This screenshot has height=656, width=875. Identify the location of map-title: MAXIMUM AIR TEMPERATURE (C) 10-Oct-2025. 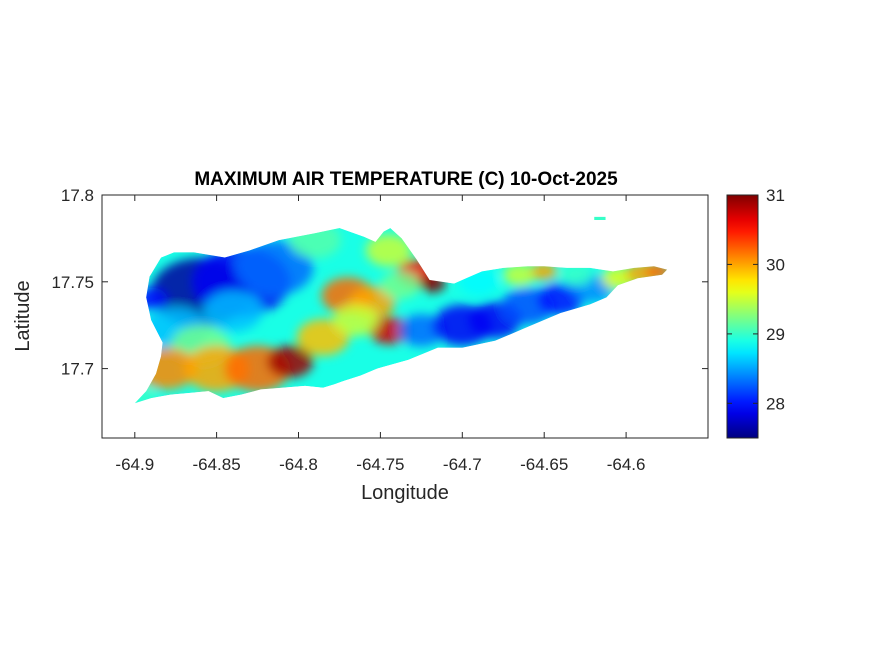
(406, 179).